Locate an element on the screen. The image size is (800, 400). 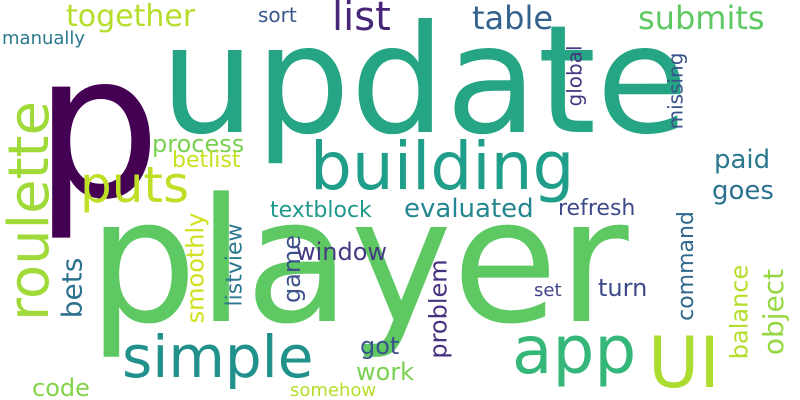
word-listview: listview is located at coordinates (235, 265).